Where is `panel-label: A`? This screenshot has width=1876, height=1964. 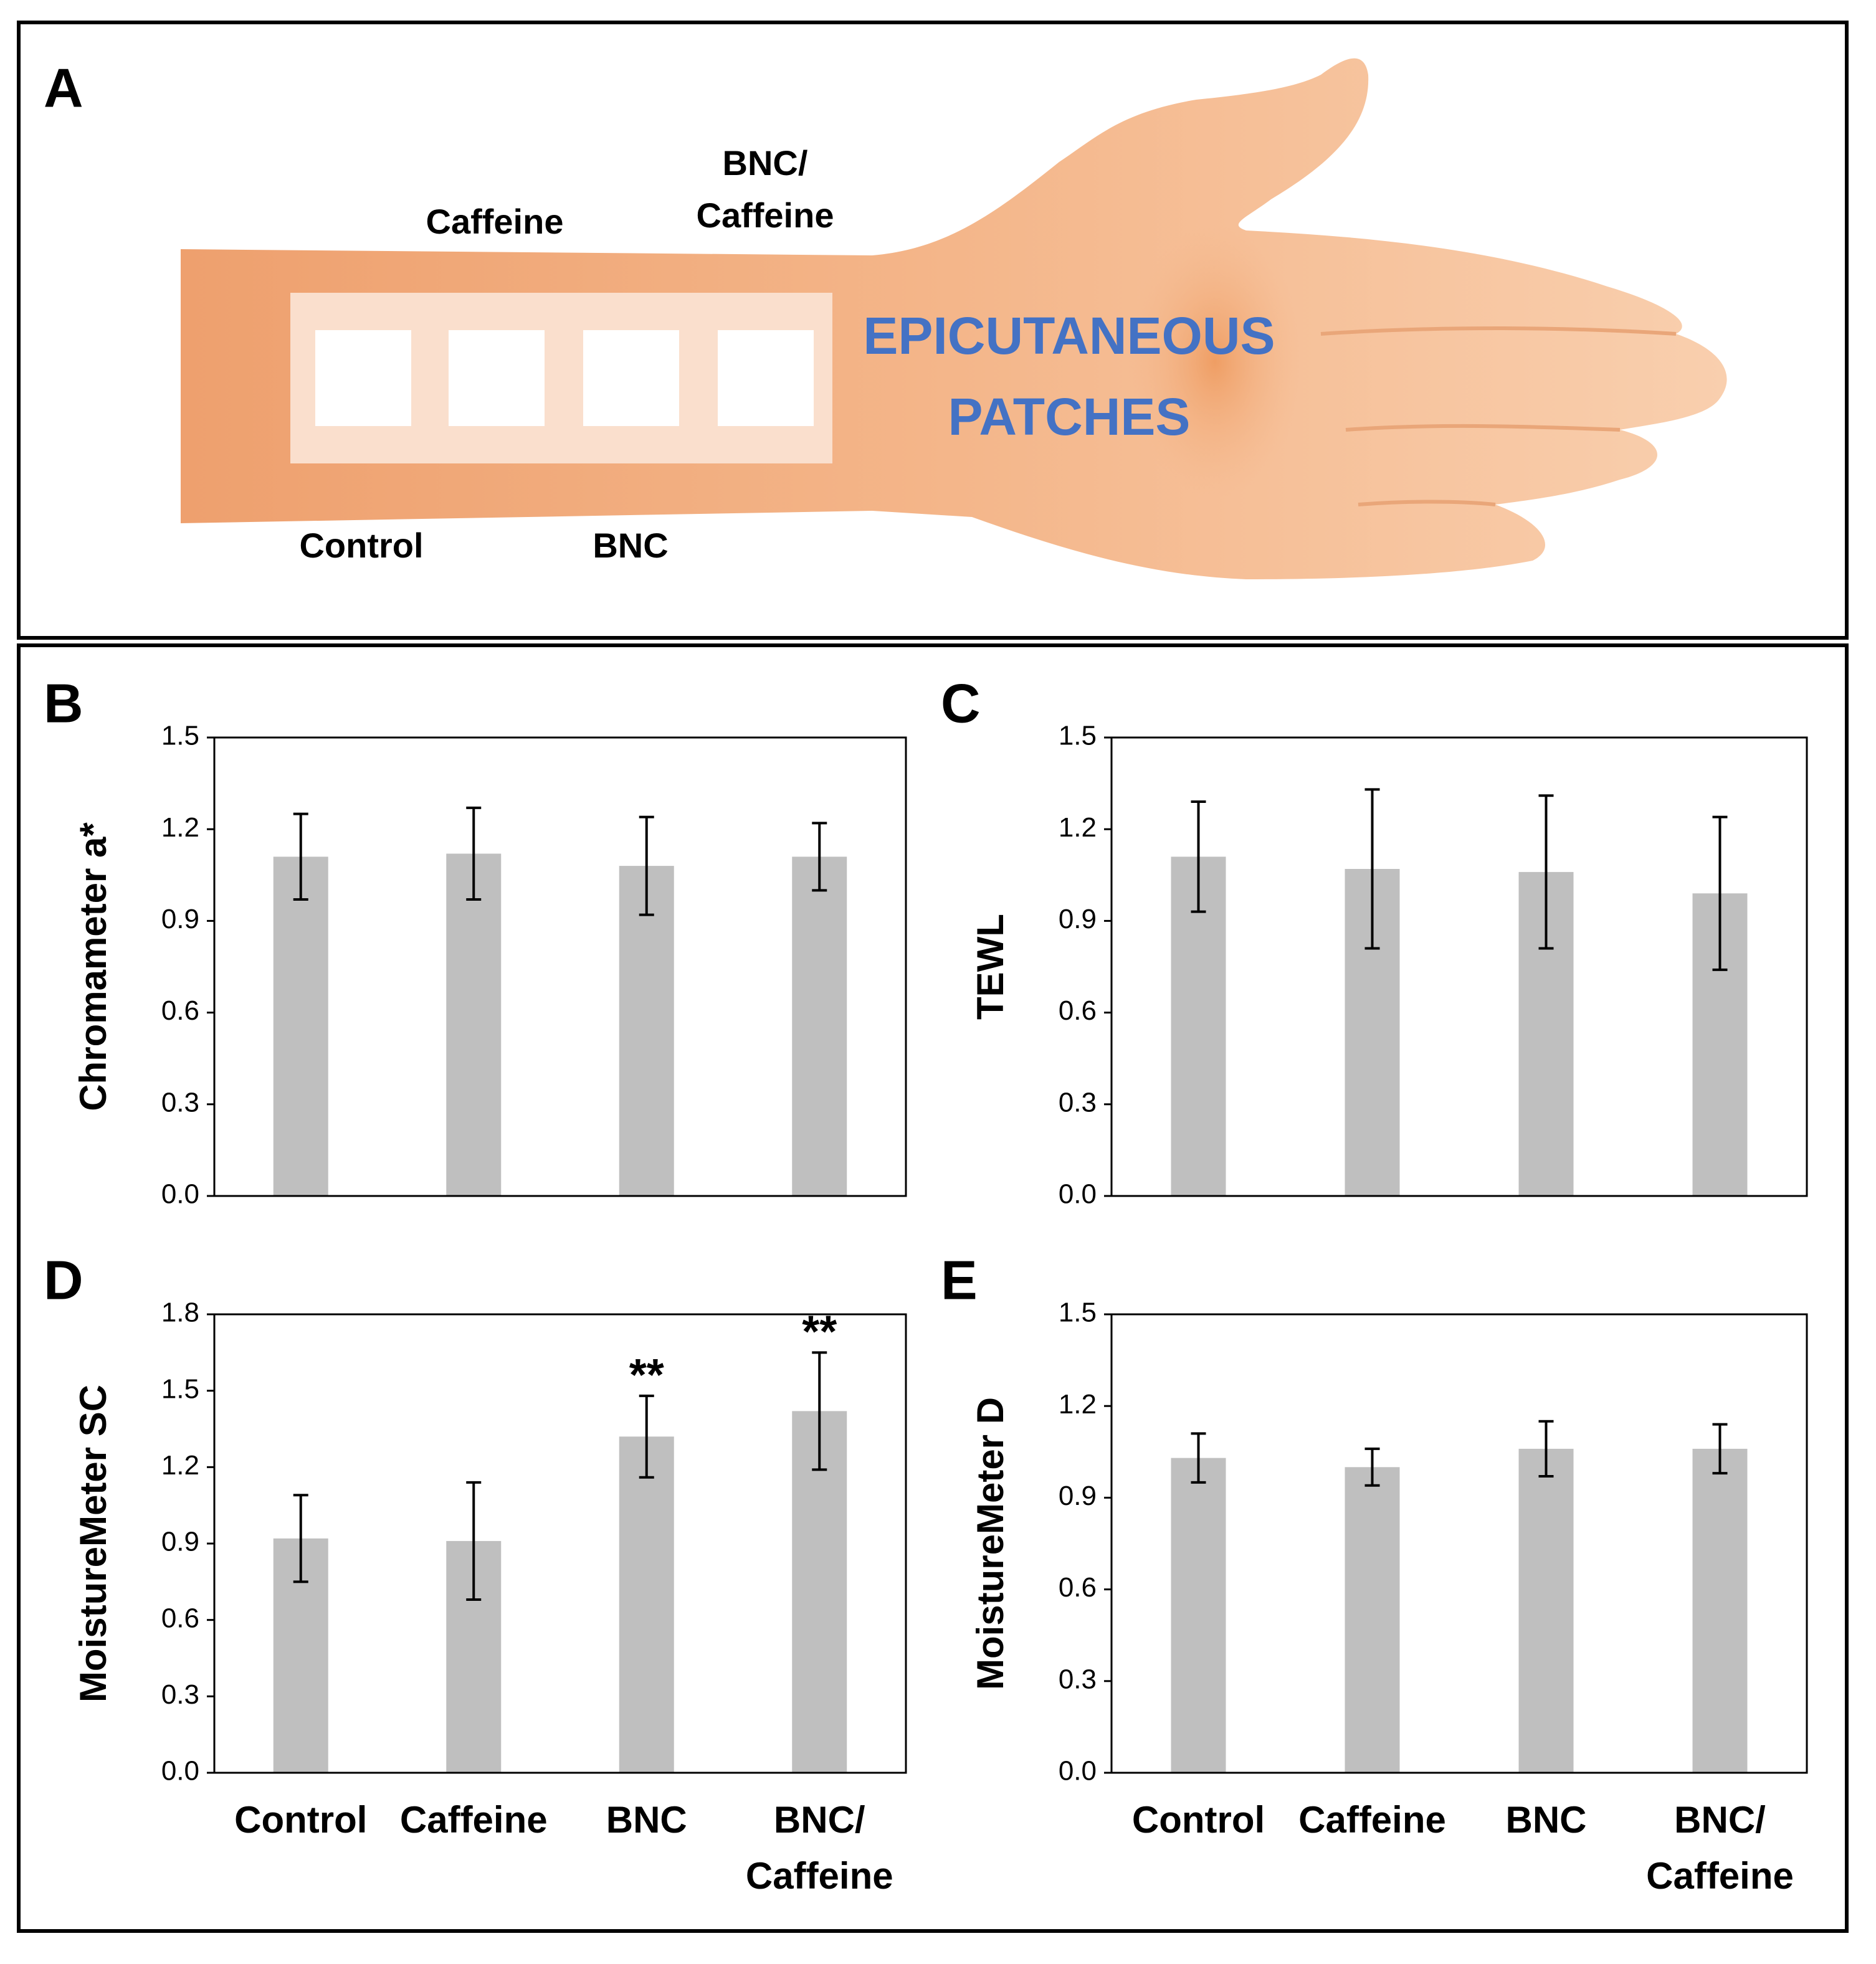
panel-label: A is located at coordinates (63, 88).